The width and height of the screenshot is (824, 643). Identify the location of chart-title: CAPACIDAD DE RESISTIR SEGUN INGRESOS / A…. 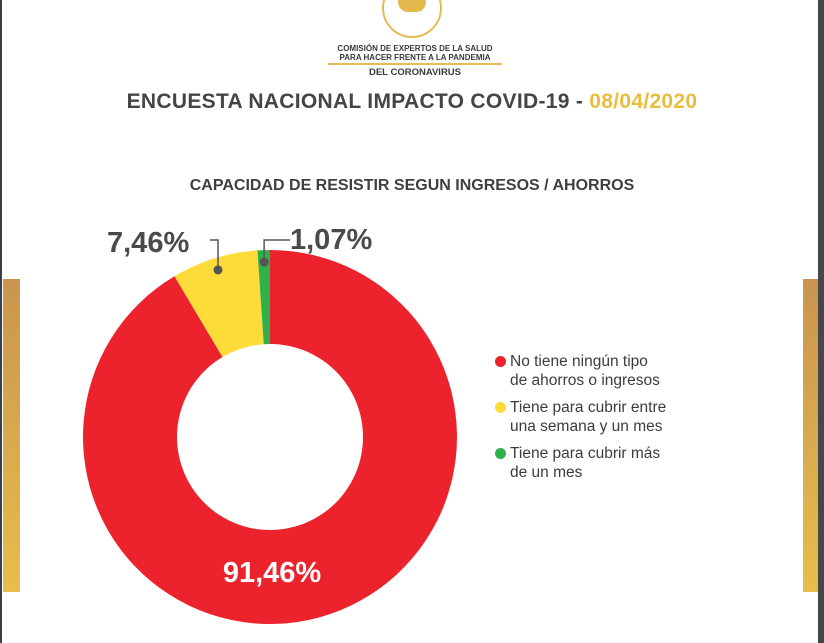
(412, 185).